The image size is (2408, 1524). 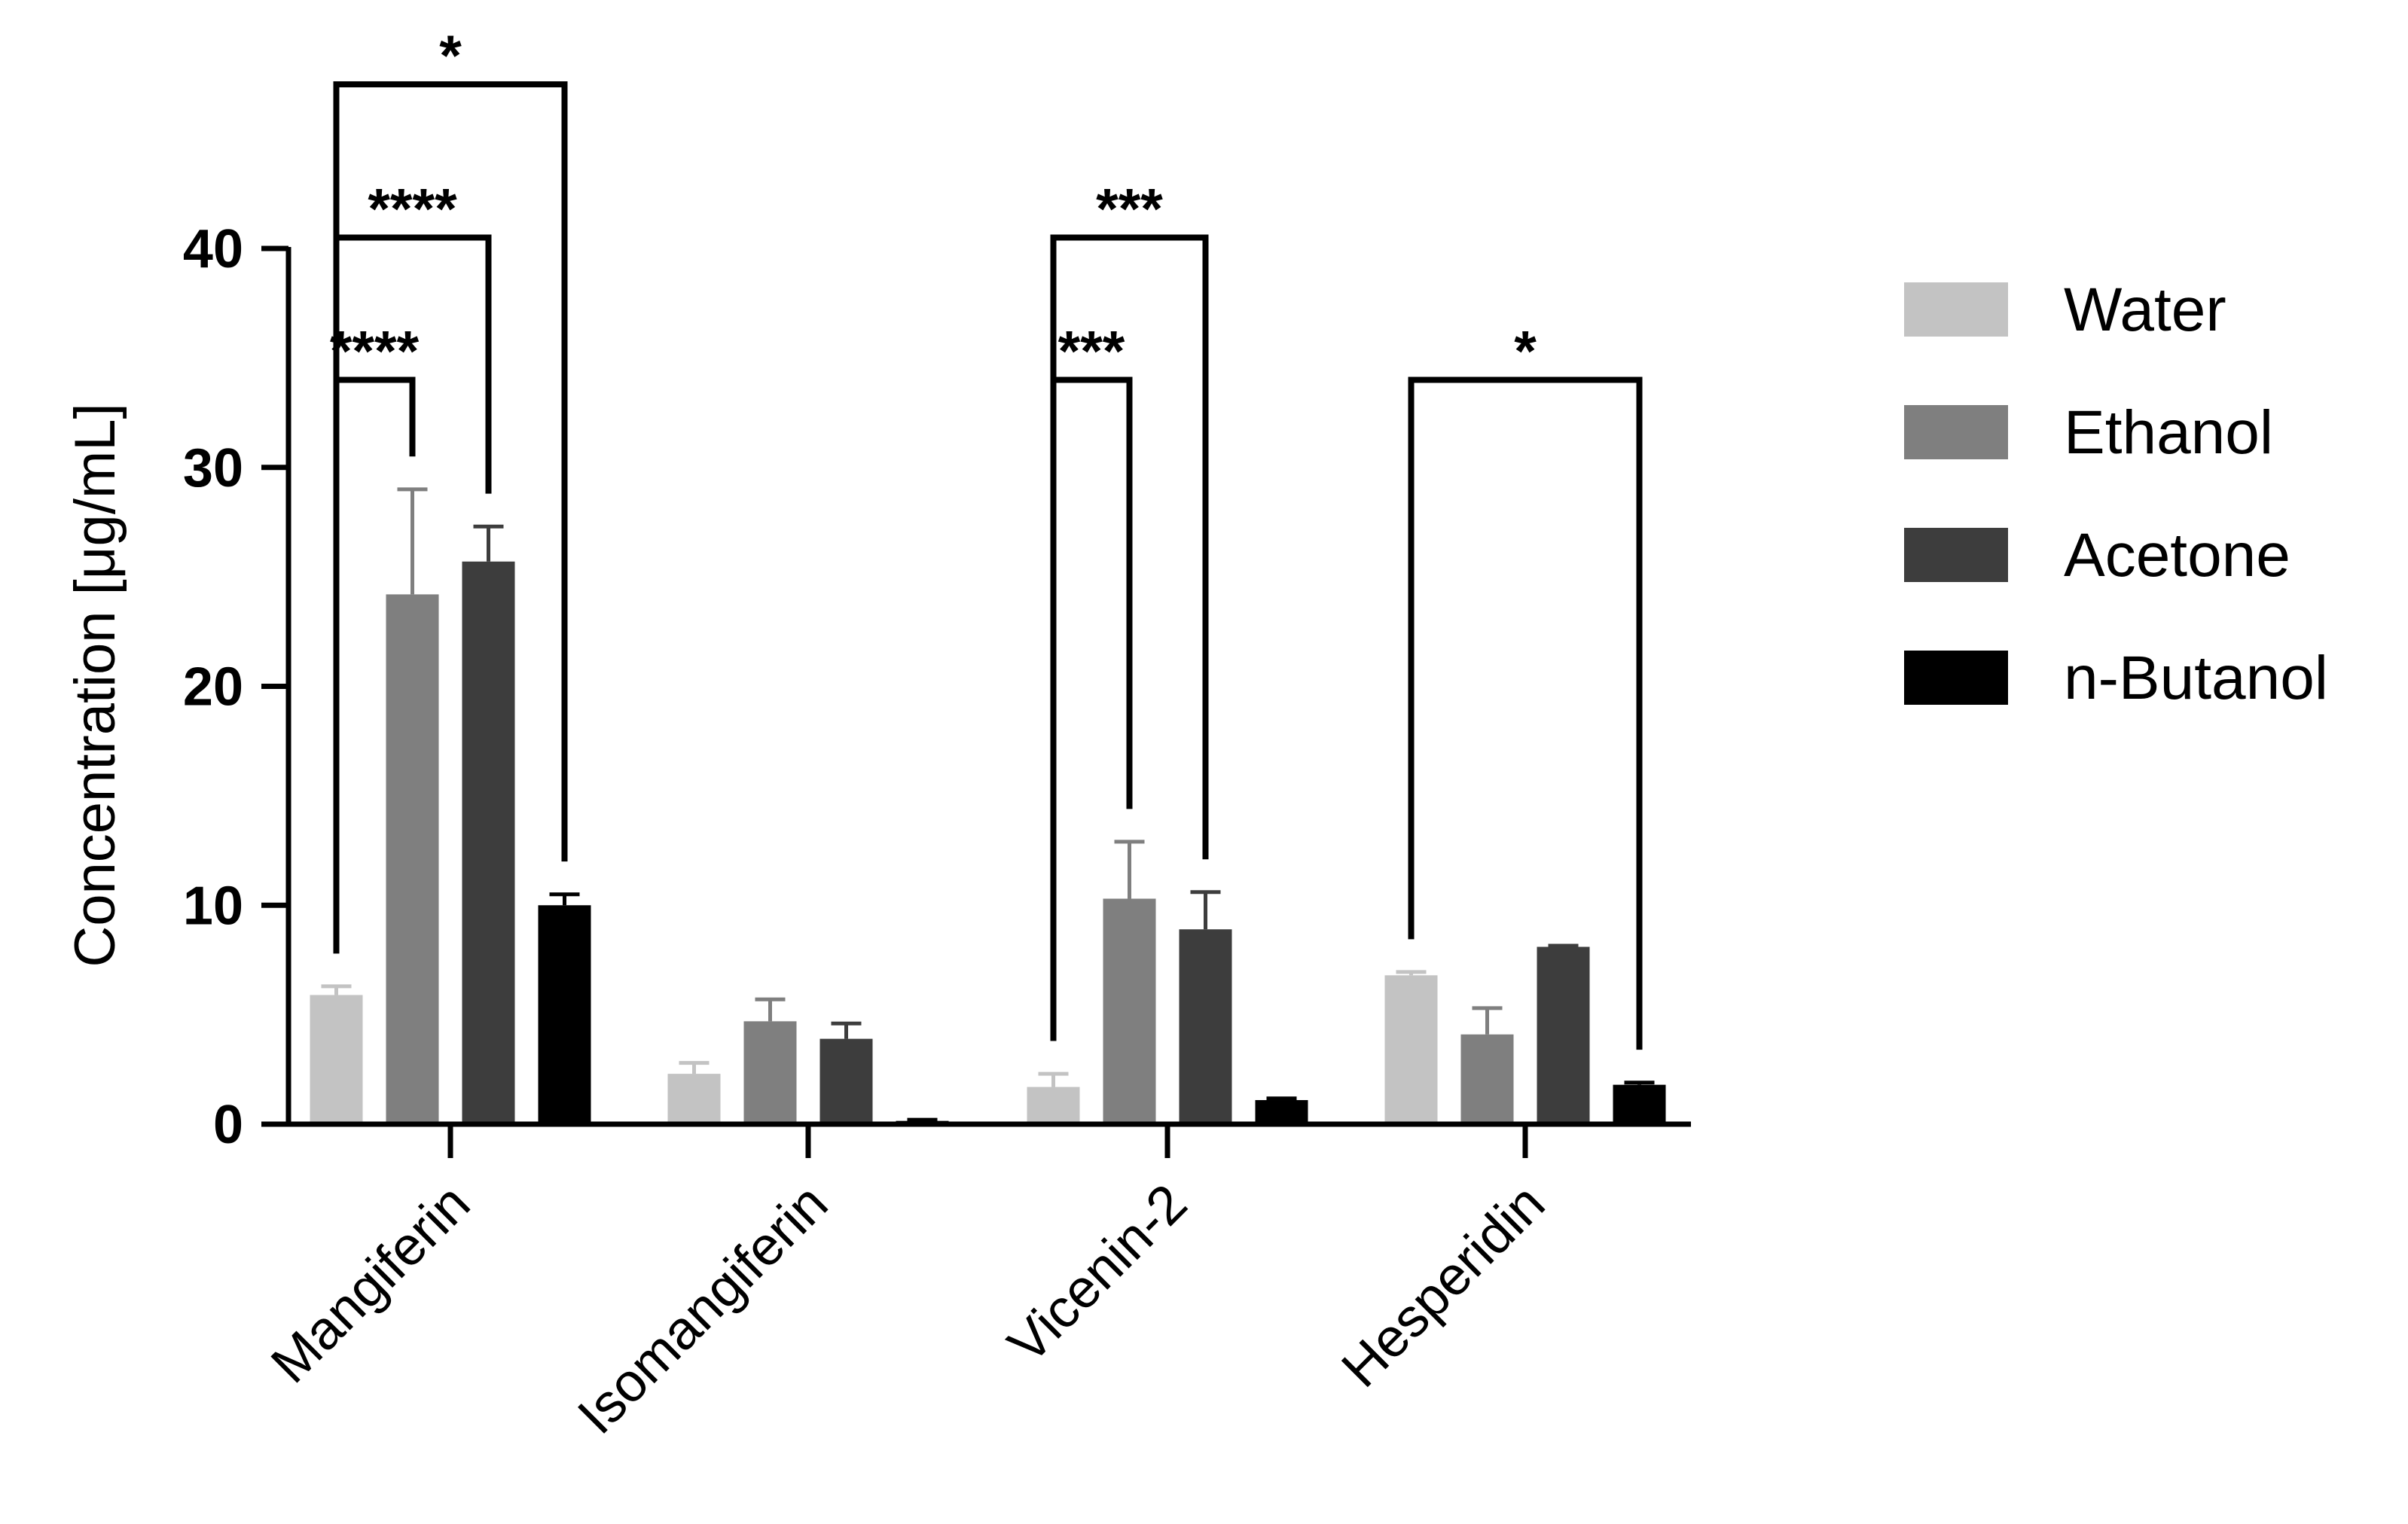 What do you see at coordinates (2168, 432) in the screenshot?
I see `legend-label-ethanol: Ethanol` at bounding box center [2168, 432].